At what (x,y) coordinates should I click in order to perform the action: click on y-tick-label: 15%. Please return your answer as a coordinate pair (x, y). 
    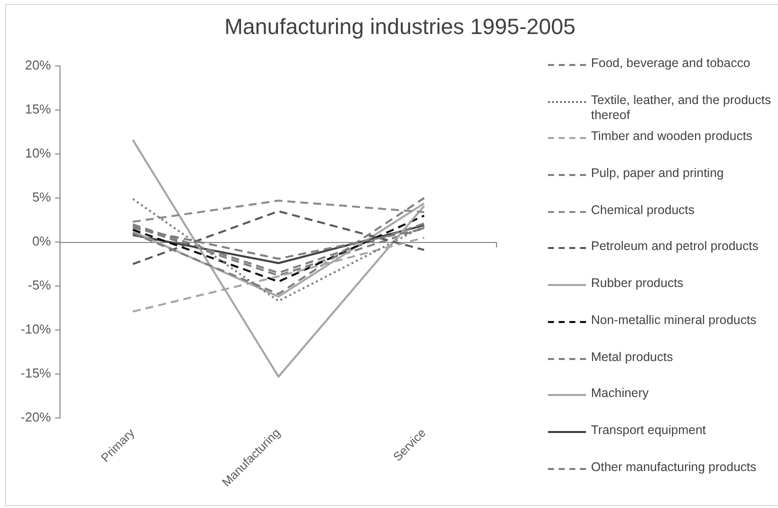
    Looking at the image, I should click on (38, 109).